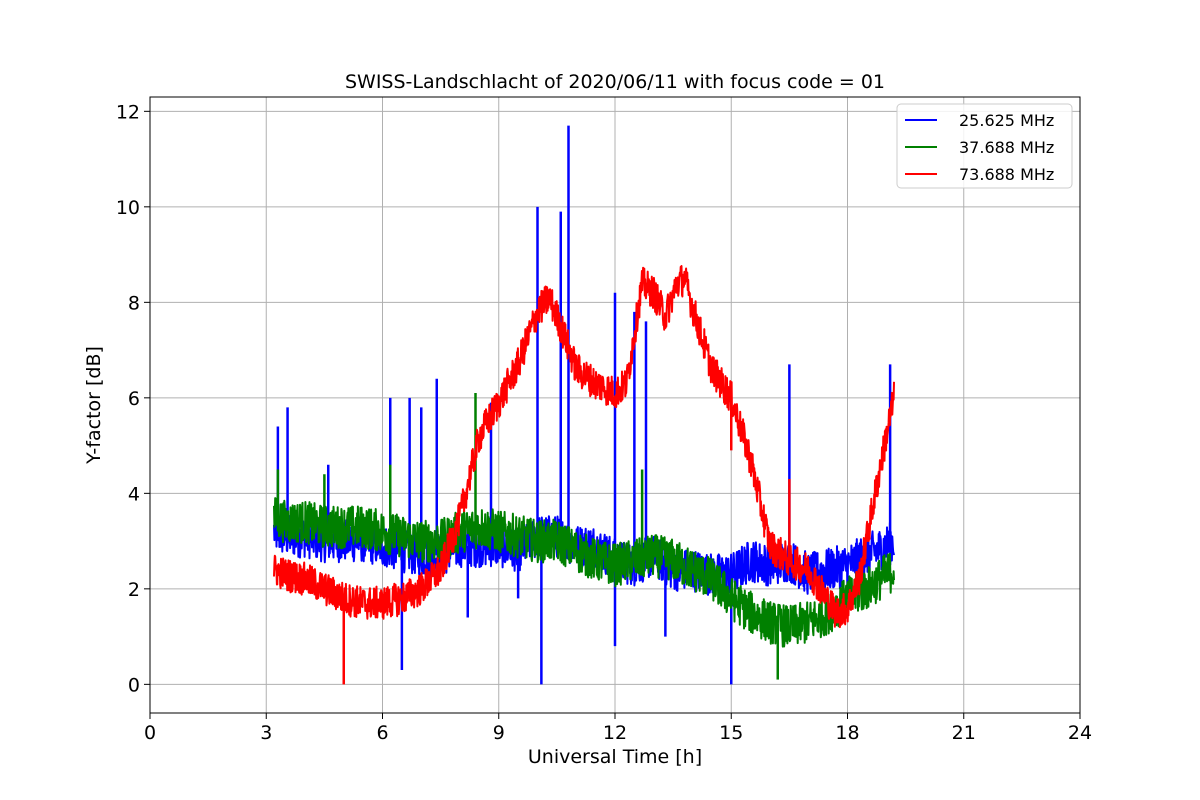  I want to click on y-tick-label: 2, so click(134, 590).